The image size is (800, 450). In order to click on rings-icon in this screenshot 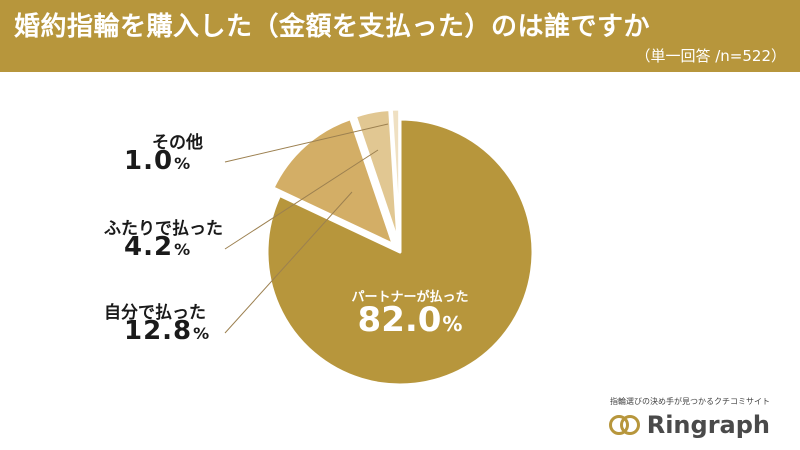, I will do `click(624, 425)`.